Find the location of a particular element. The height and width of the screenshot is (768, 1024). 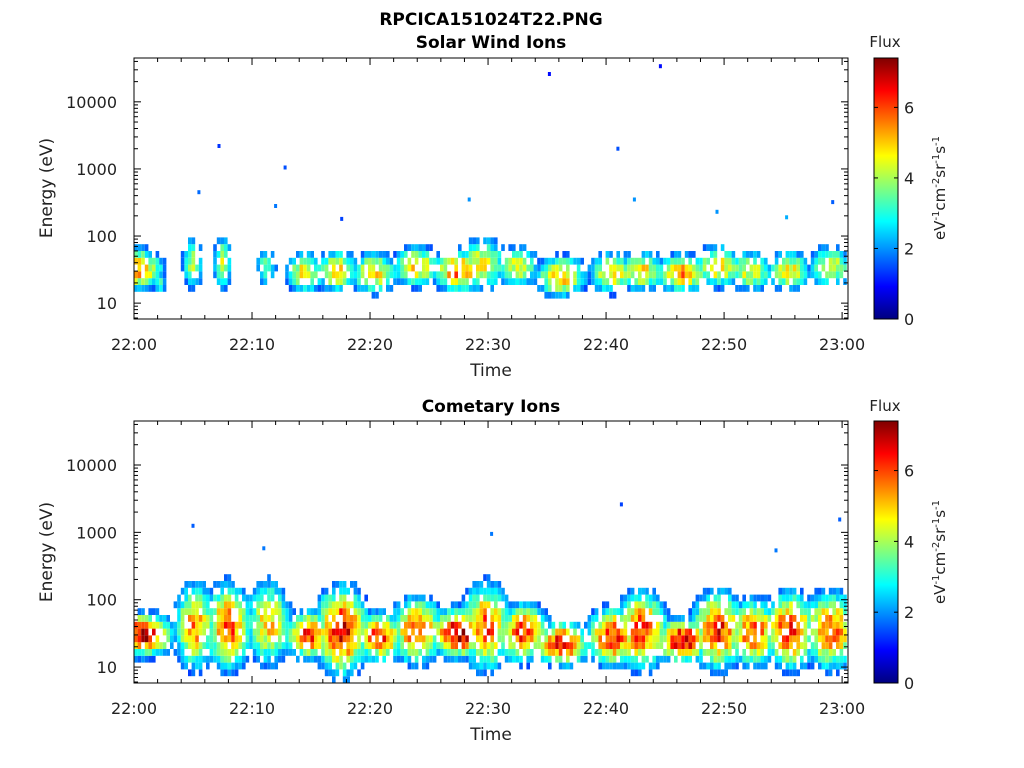

x-tick-label: 22:00 is located at coordinates (134, 708).